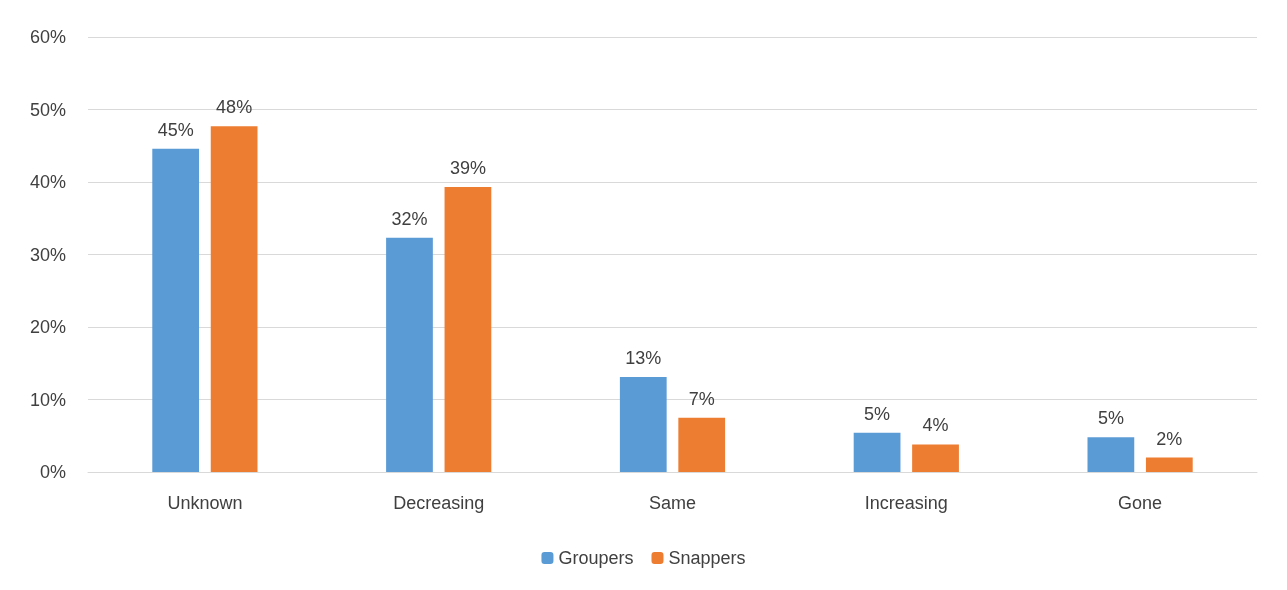 The width and height of the screenshot is (1287, 590). I want to click on x-tick-label: Unknown, so click(205, 503).